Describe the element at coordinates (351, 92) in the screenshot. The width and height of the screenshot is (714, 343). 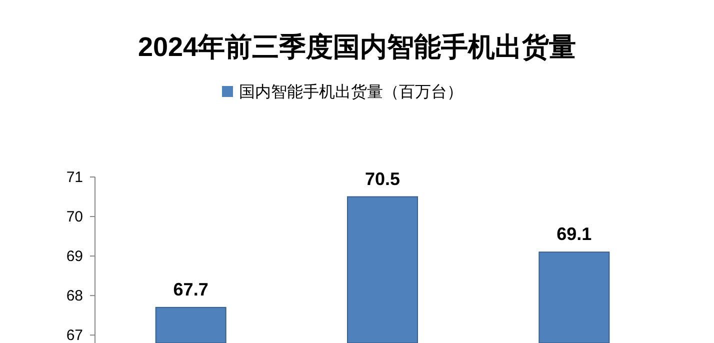
I see `legend-label: 国内智能手机出货量（百万台）` at that location.